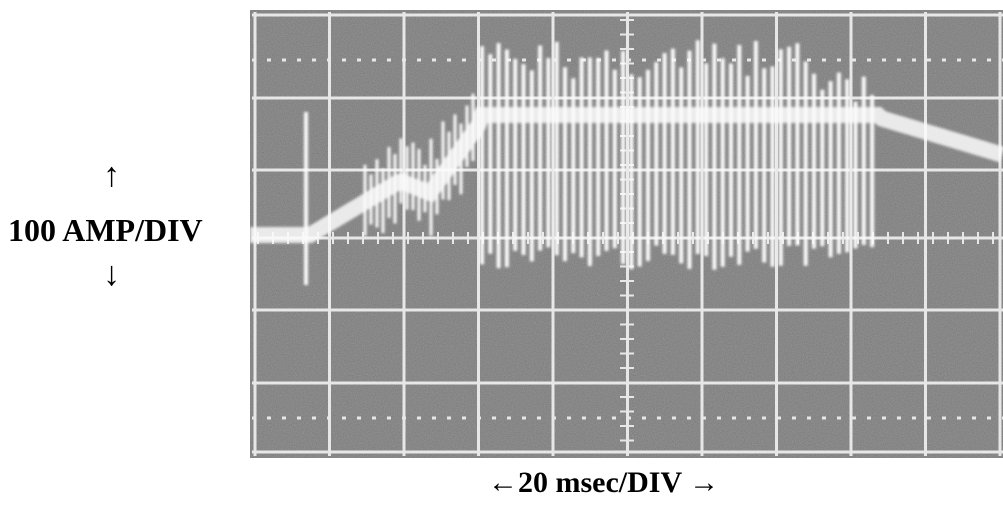  Describe the element at coordinates (105, 230) in the screenshot. I see `vertical-scale-label: 100 AMP/DIV` at that location.